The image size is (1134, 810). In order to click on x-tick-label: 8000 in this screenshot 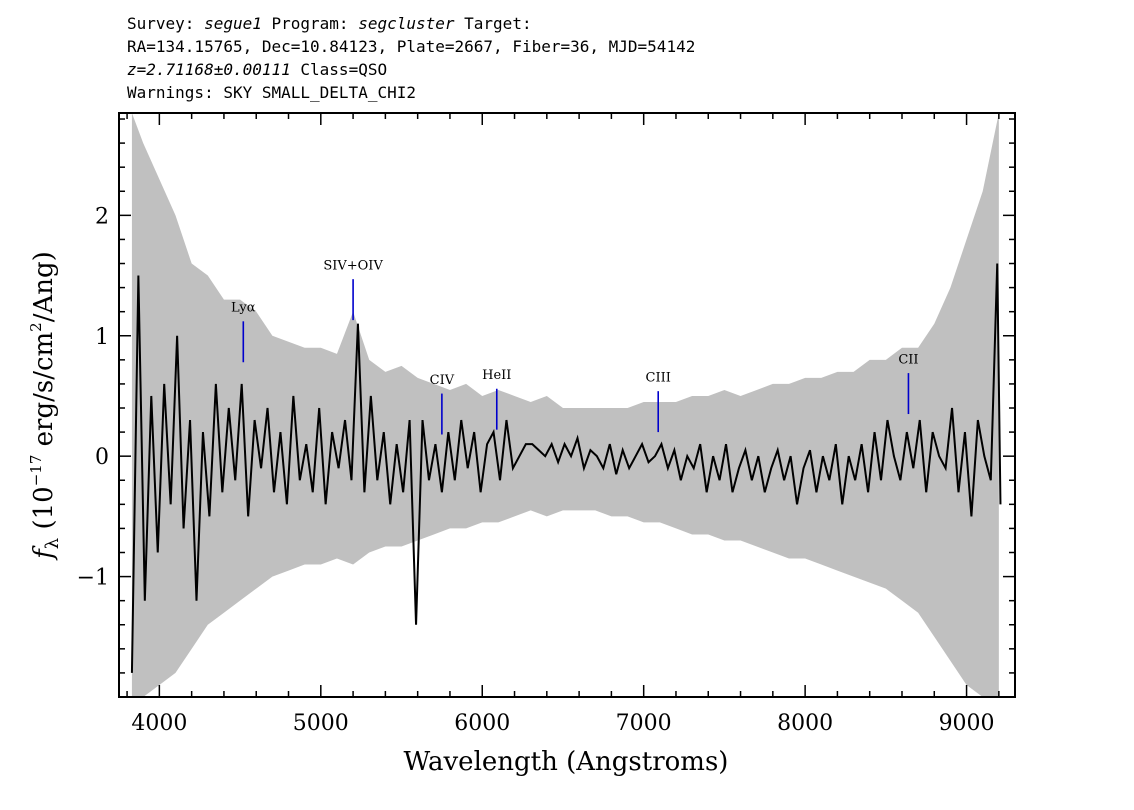, I will do `click(805, 723)`.